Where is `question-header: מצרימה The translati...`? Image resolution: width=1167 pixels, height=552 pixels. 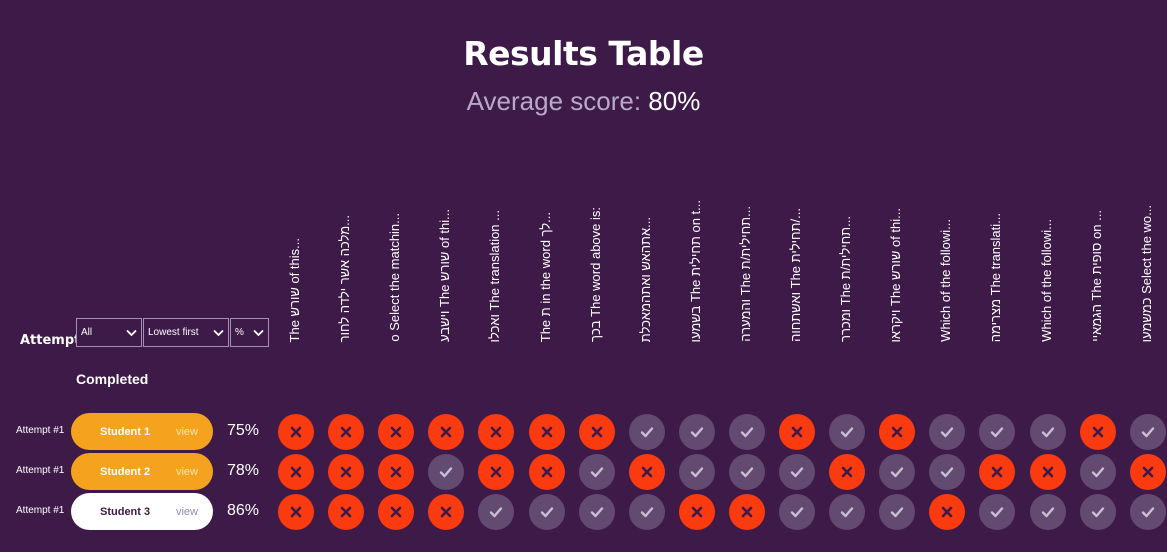
question-header: מצרימה The translati... is located at coordinates (996, 262).